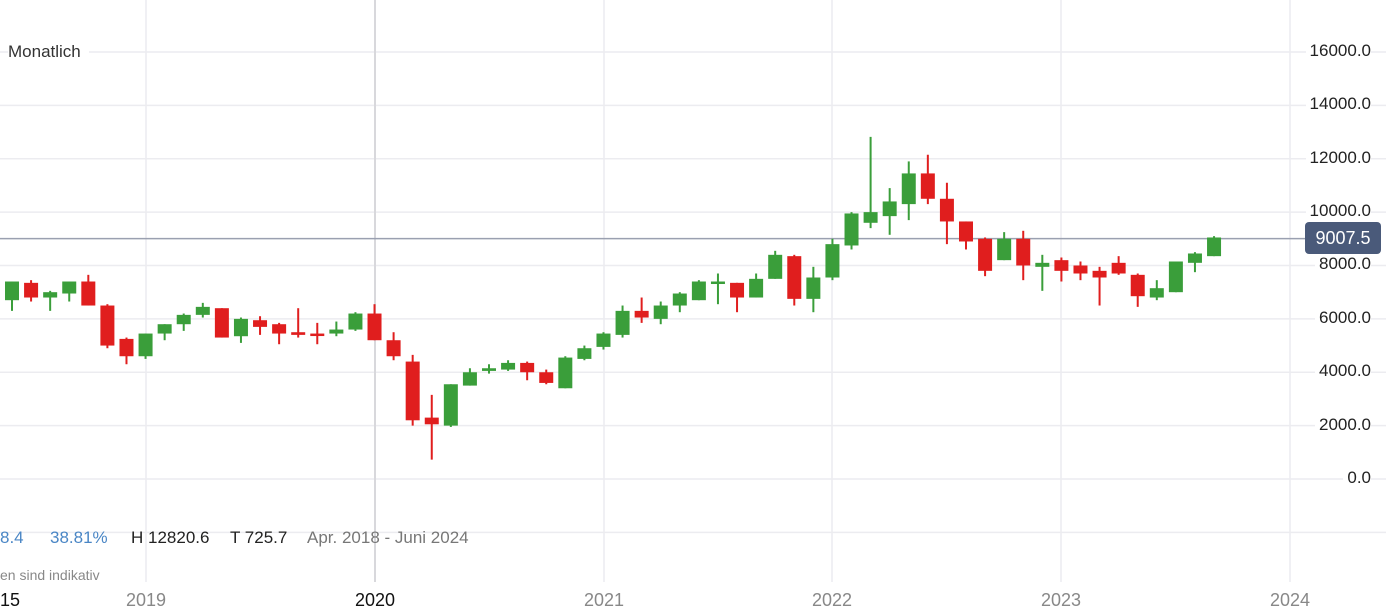 This screenshot has height=615, width=1386. Describe the element at coordinates (12, 537) in the screenshot. I see `change-absolute: 8.4` at that location.